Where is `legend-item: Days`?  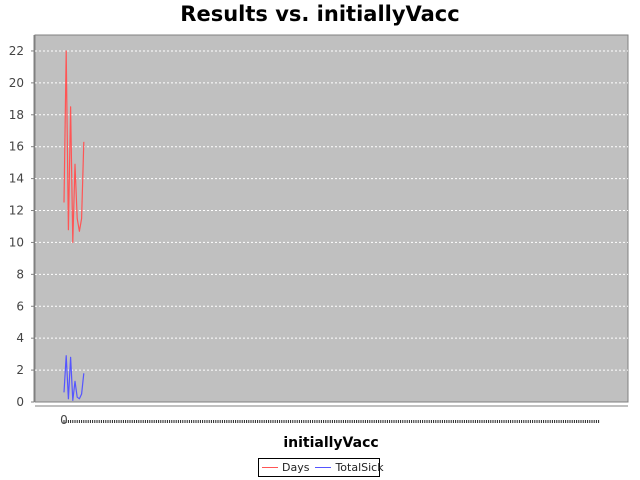
legend-item: Days is located at coordinates (285, 467).